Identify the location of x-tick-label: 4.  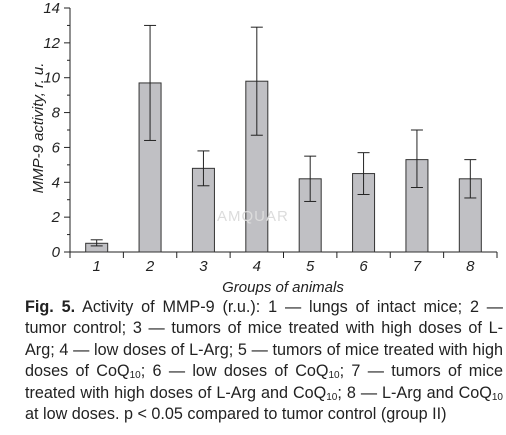
(257, 266).